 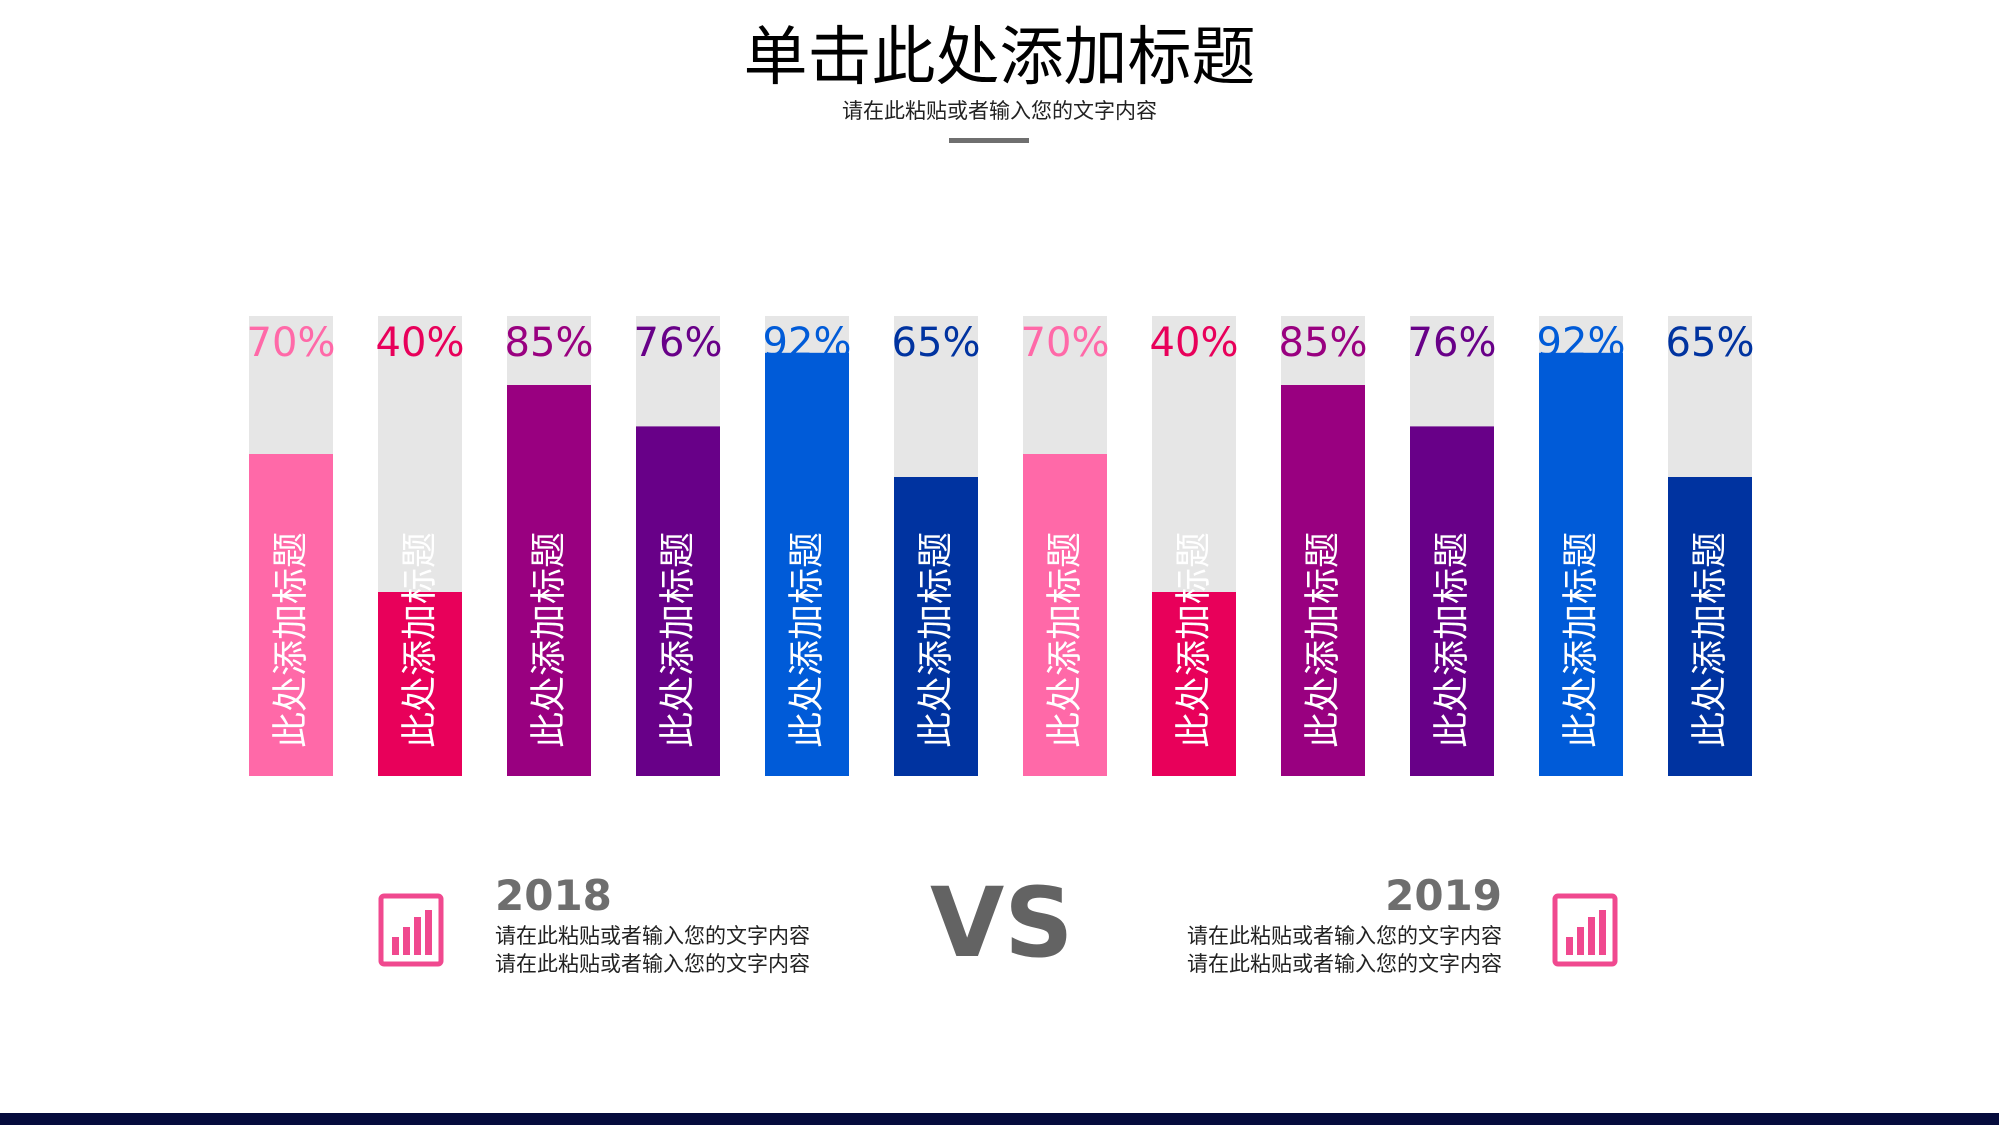 I want to click on right-description: 请在此粘贴或者输入您的文字内容请在此粘贴或者输入您的文字内容, so click(x=1344, y=950).